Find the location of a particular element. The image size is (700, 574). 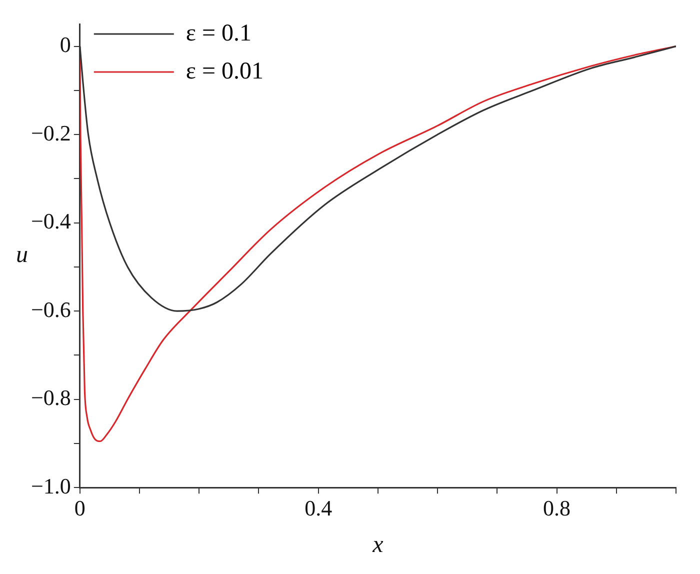

y-tick-label: −1.0 is located at coordinates (50, 485).